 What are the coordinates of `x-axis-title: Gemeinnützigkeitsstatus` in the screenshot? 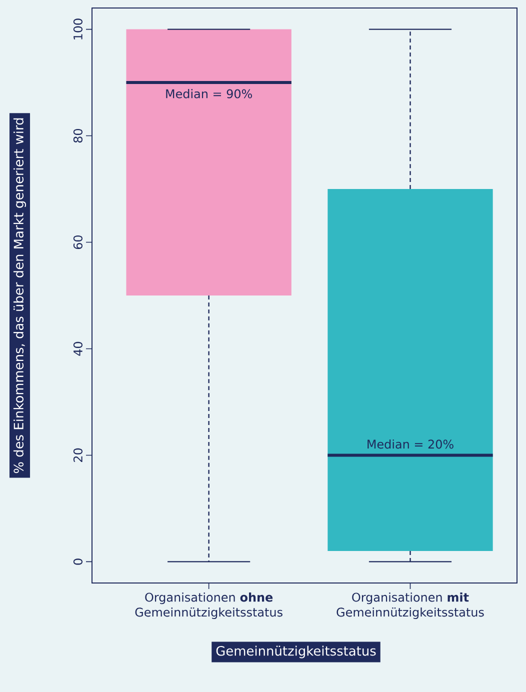 It's located at (296, 652).